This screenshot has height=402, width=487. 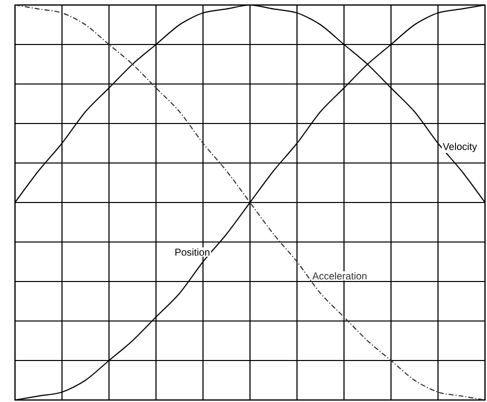 I want to click on series-label: Velocity, so click(x=460, y=147).